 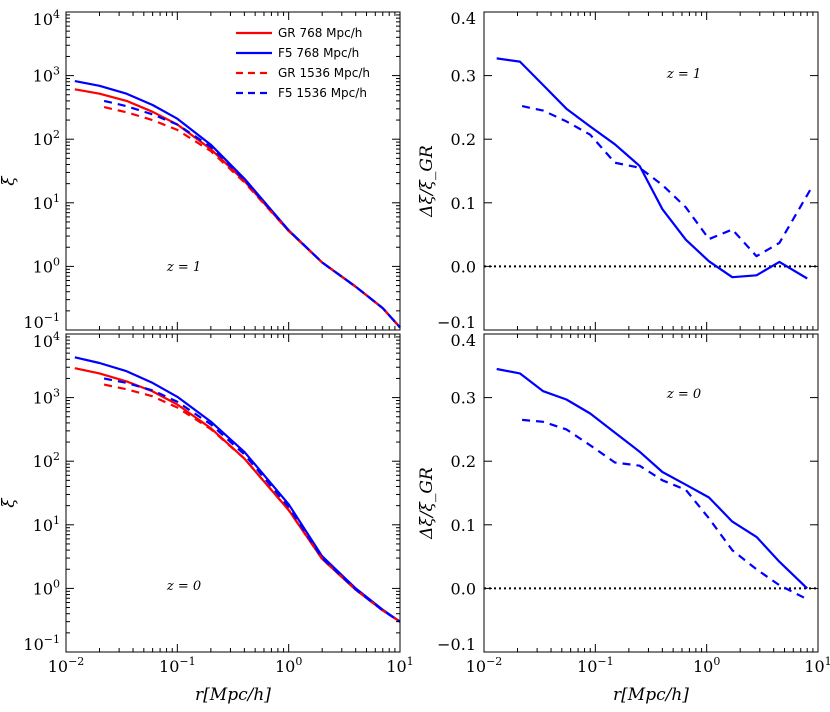 I want to click on legend-label-gr-1536: GR 1536 Mpc/h, so click(x=324, y=73).